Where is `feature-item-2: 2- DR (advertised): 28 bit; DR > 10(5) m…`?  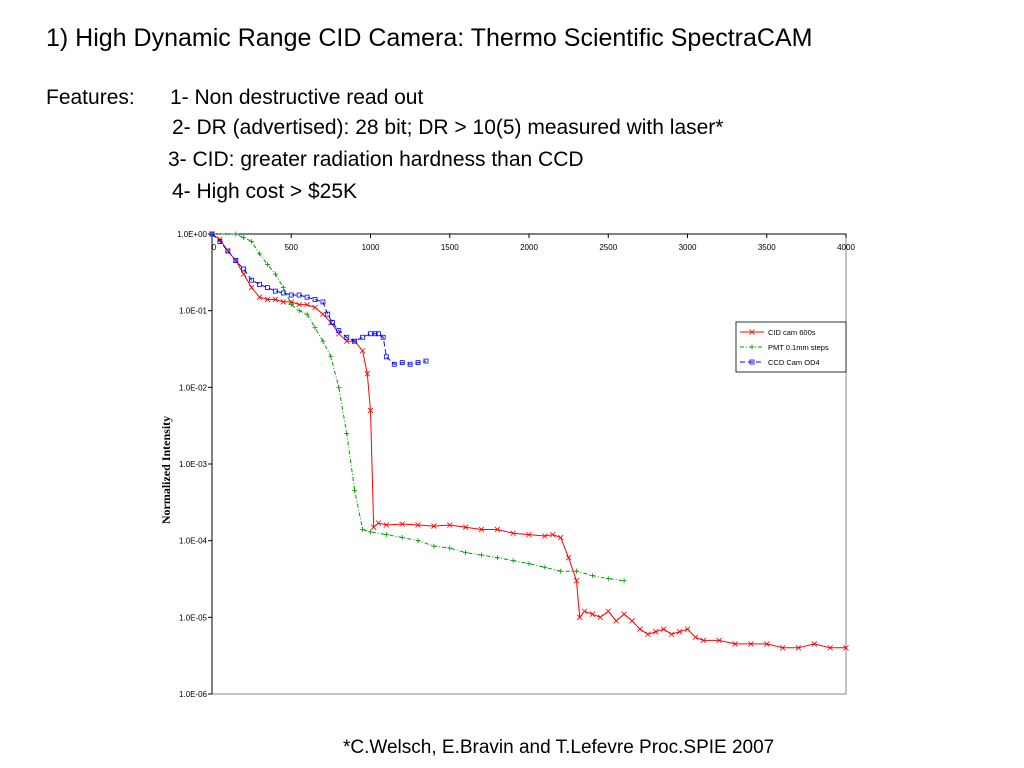 feature-item-2: 2- DR (advertised): 28 bit; DR > 10(5) m… is located at coordinates (448, 127).